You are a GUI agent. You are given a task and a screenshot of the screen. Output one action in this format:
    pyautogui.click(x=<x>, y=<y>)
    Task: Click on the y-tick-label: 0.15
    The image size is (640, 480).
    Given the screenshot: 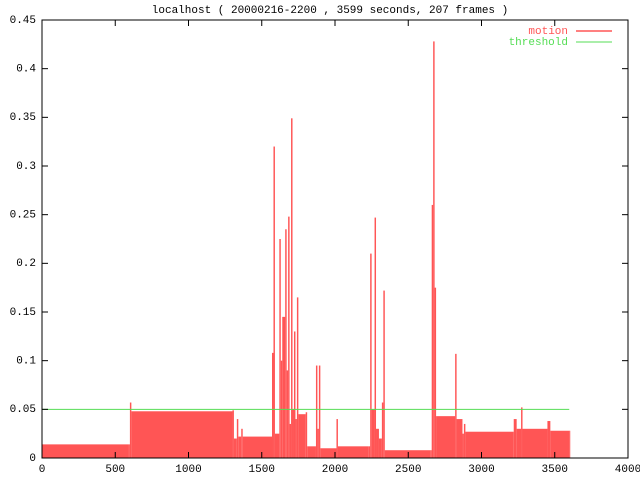 What is the action you would take?
    pyautogui.click(x=23, y=313)
    